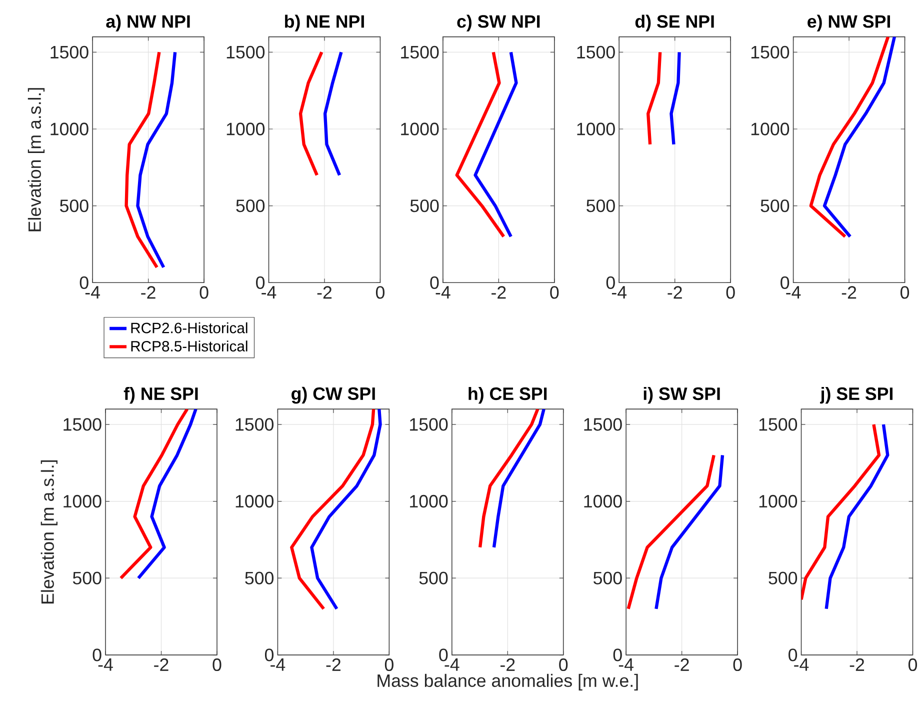  Describe the element at coordinates (161, 395) in the screenshot. I see `chart-title: f) NE SPI` at that location.